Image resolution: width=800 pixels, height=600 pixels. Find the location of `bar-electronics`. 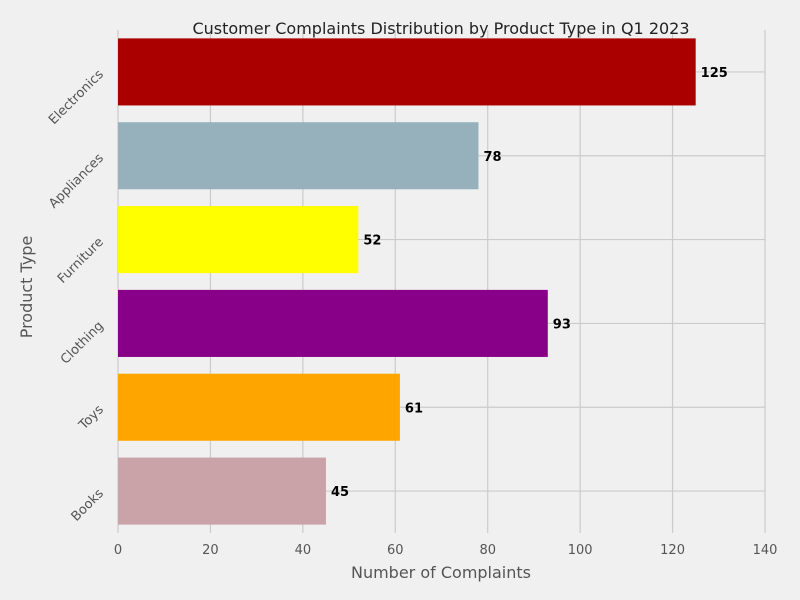

bar-electronics is located at coordinates (407, 72).